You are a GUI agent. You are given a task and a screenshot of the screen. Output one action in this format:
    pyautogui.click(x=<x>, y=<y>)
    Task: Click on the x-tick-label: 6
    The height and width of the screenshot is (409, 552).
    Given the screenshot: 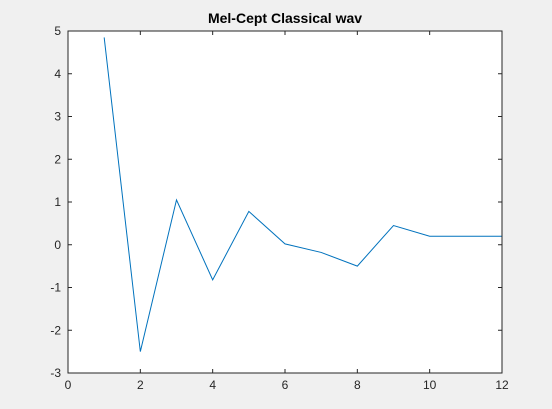 What is the action you would take?
    pyautogui.click(x=285, y=385)
    